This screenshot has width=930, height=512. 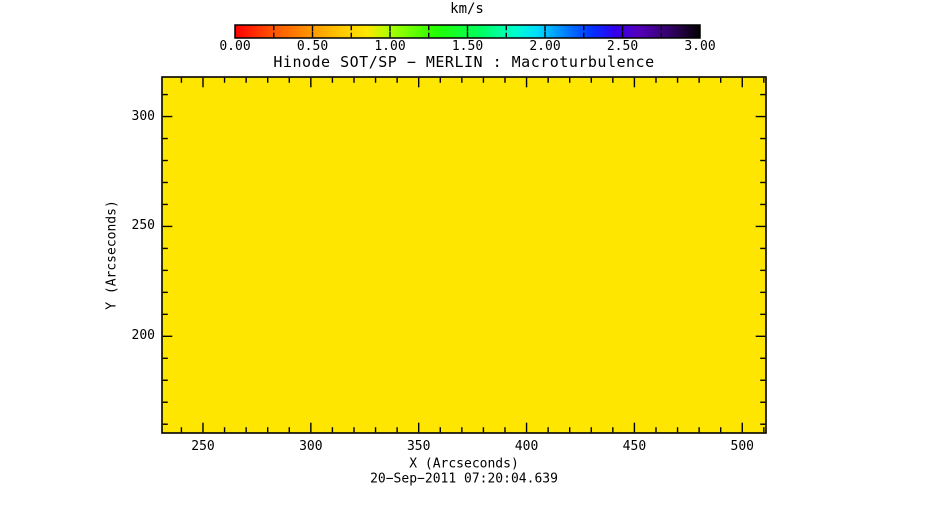 What do you see at coordinates (467, 46) in the screenshot?
I see `colorbar-tick-label: 1.50` at bounding box center [467, 46].